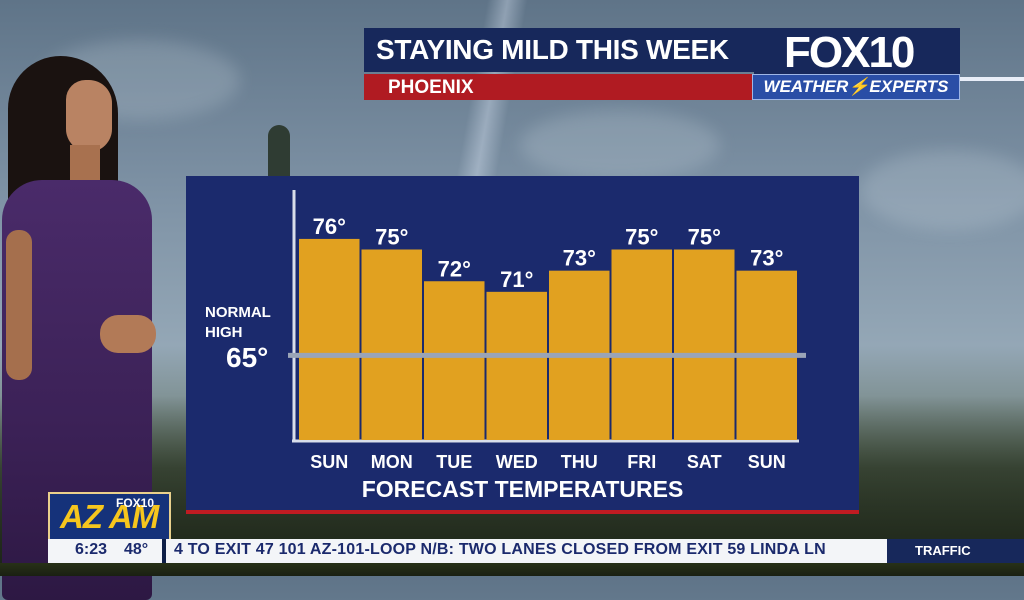 Image resolution: width=1024 pixels, height=600 pixels. Describe the element at coordinates (329, 226) in the screenshot. I see `bar-value-label: 76°` at that location.